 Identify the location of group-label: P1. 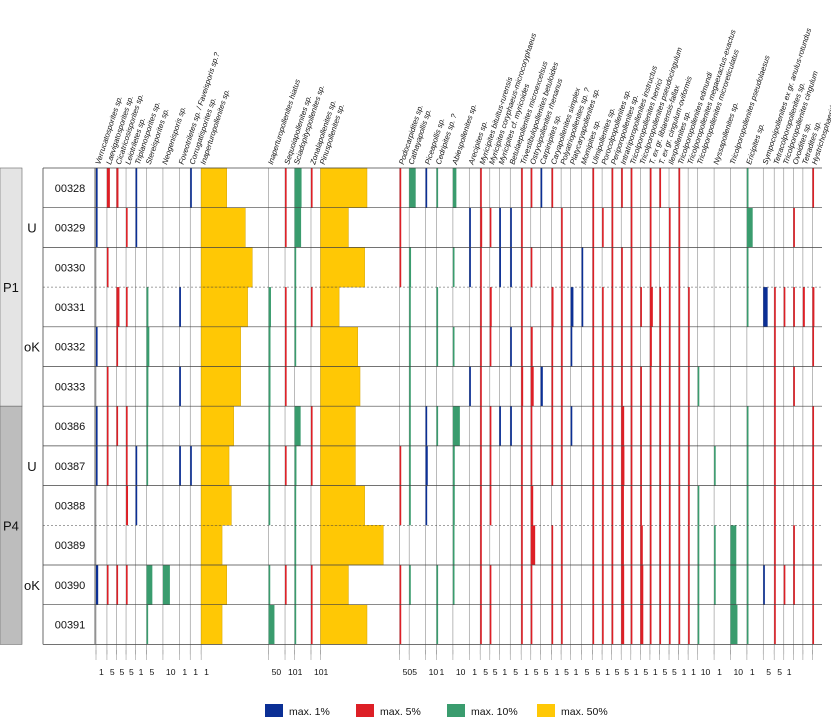
(11, 287).